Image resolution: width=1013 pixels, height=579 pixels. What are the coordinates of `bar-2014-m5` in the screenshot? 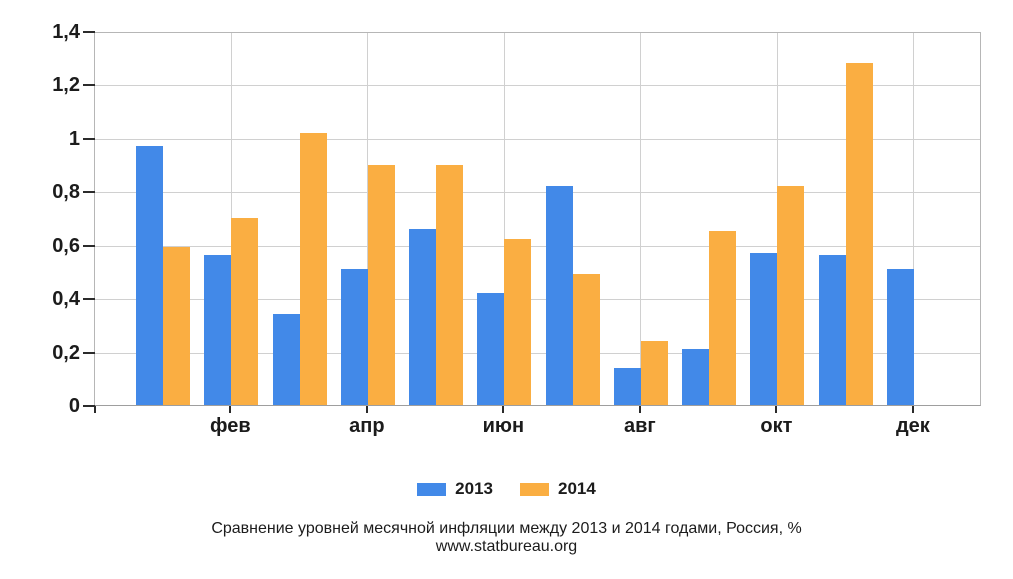 It's located at (450, 284).